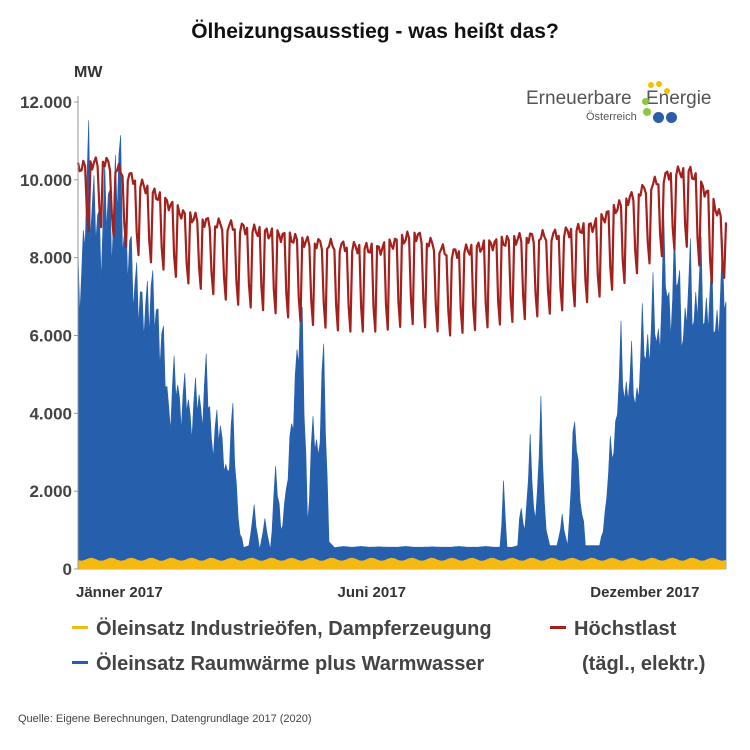  Describe the element at coordinates (679, 98) in the screenshot. I see `logo-word-2: Energie` at that location.